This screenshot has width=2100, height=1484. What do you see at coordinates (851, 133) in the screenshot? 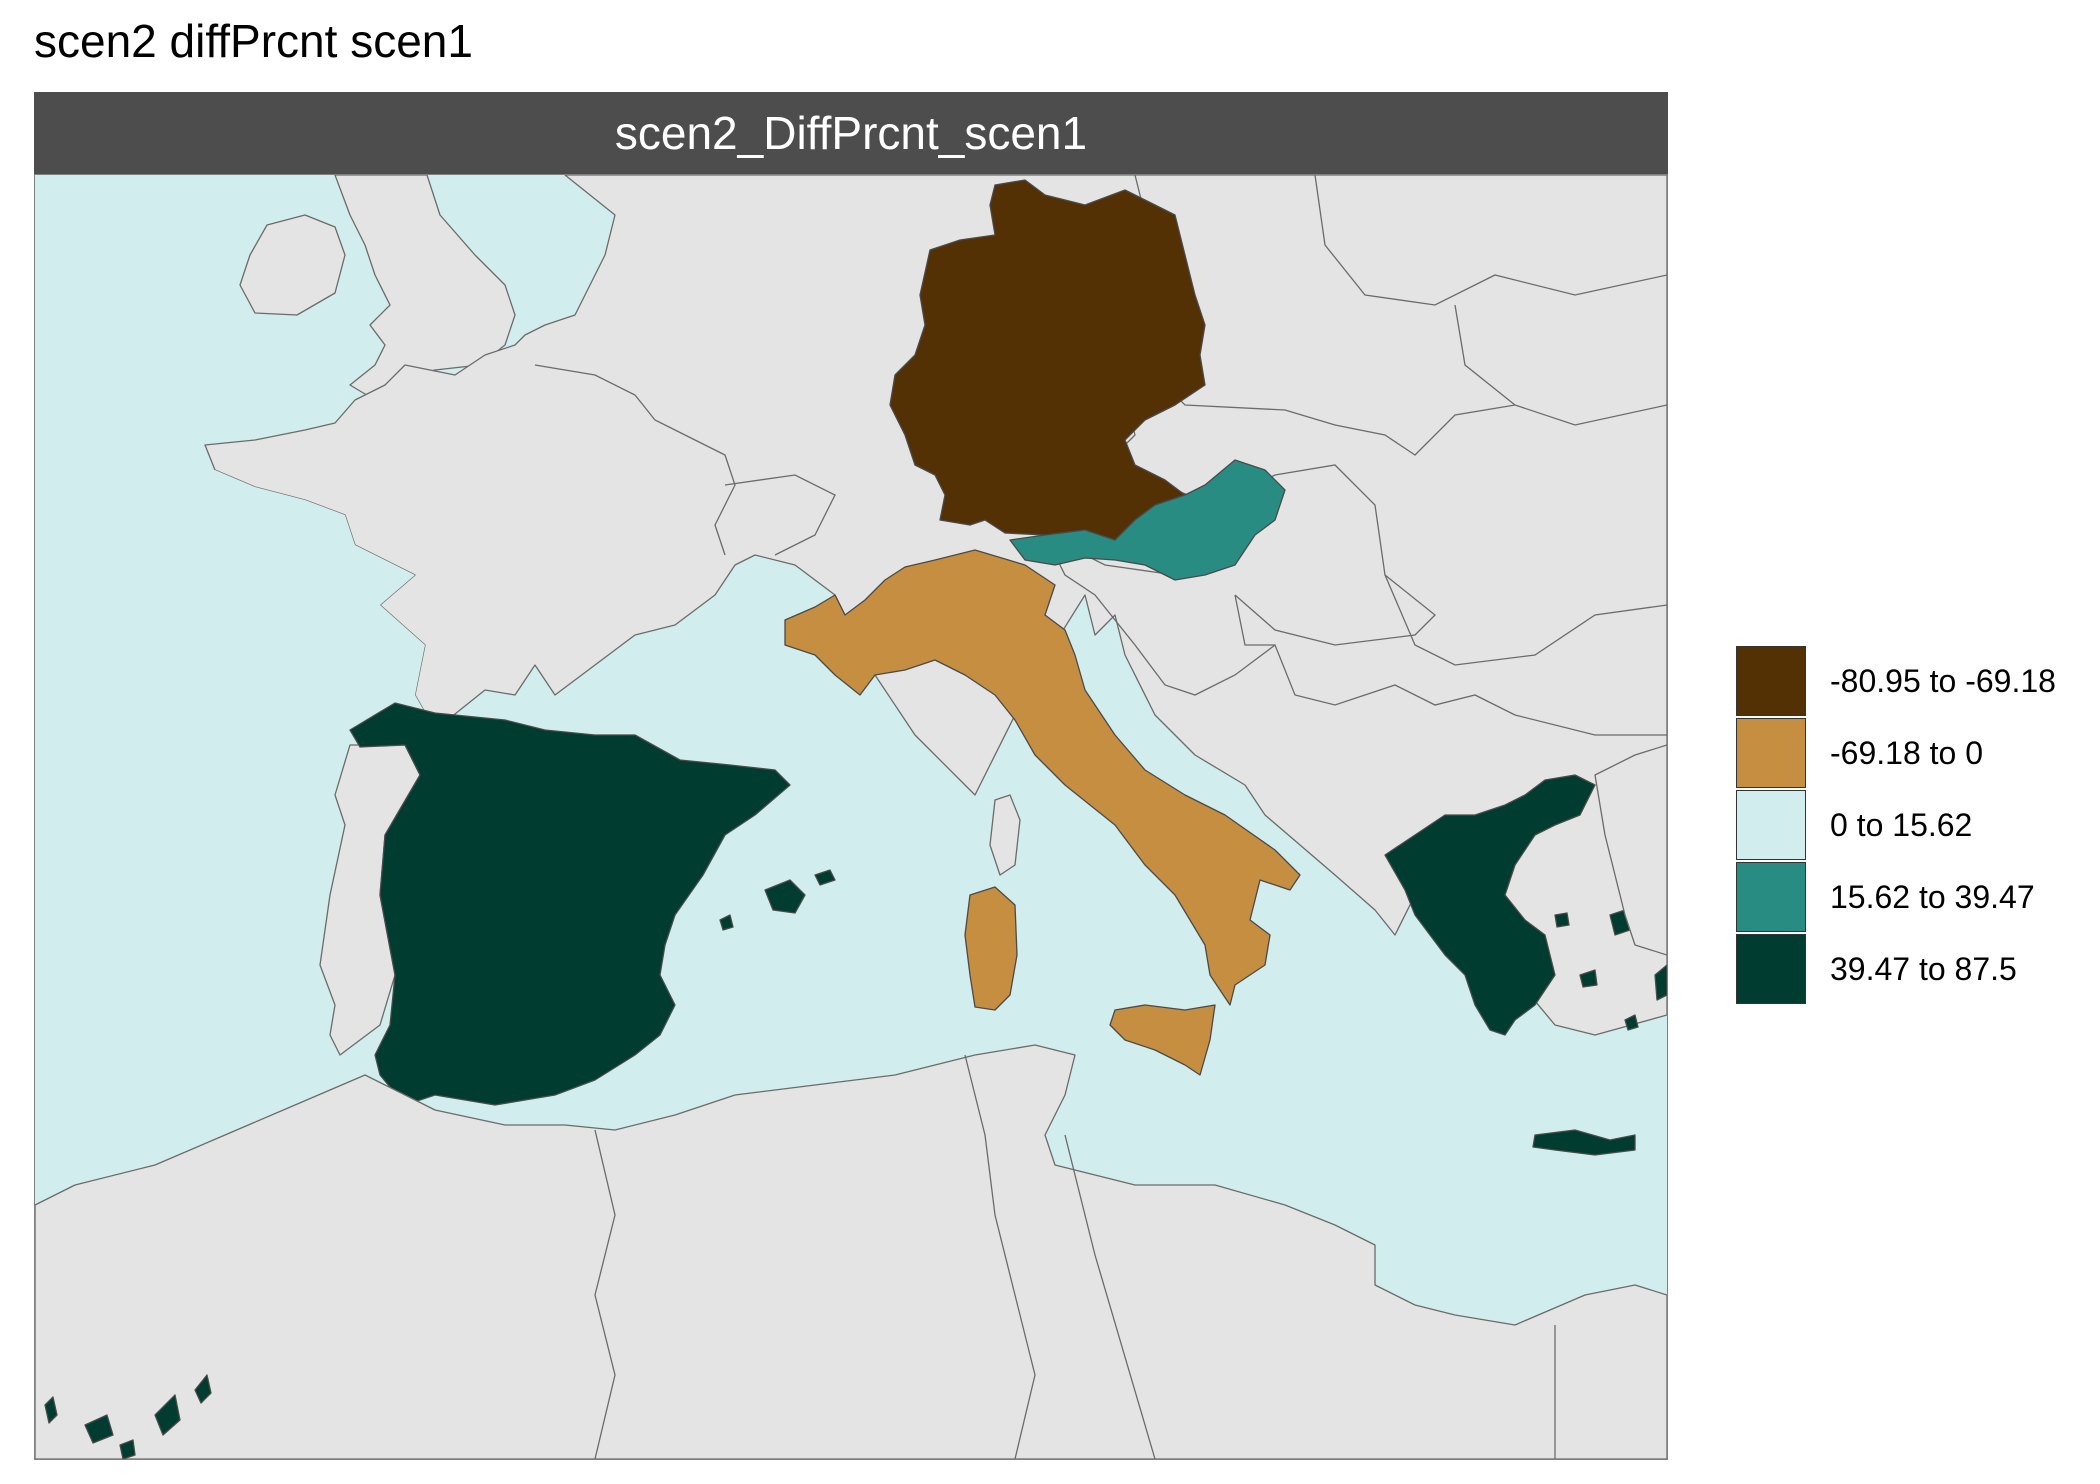
I see `facet-strip-label: scen2_DiffPrcnt_scen1` at bounding box center [851, 133].